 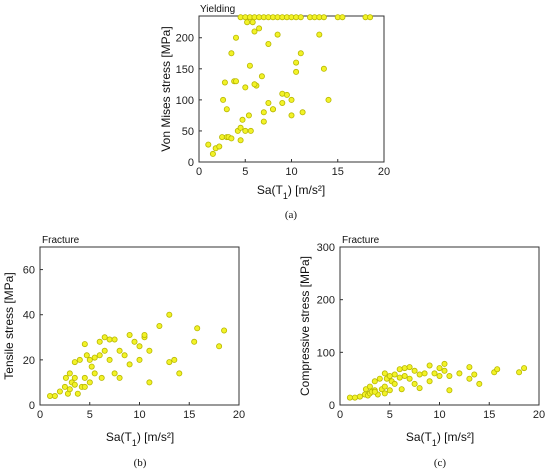 I want to click on panel-b-xtick-label: 20, so click(x=239, y=415).